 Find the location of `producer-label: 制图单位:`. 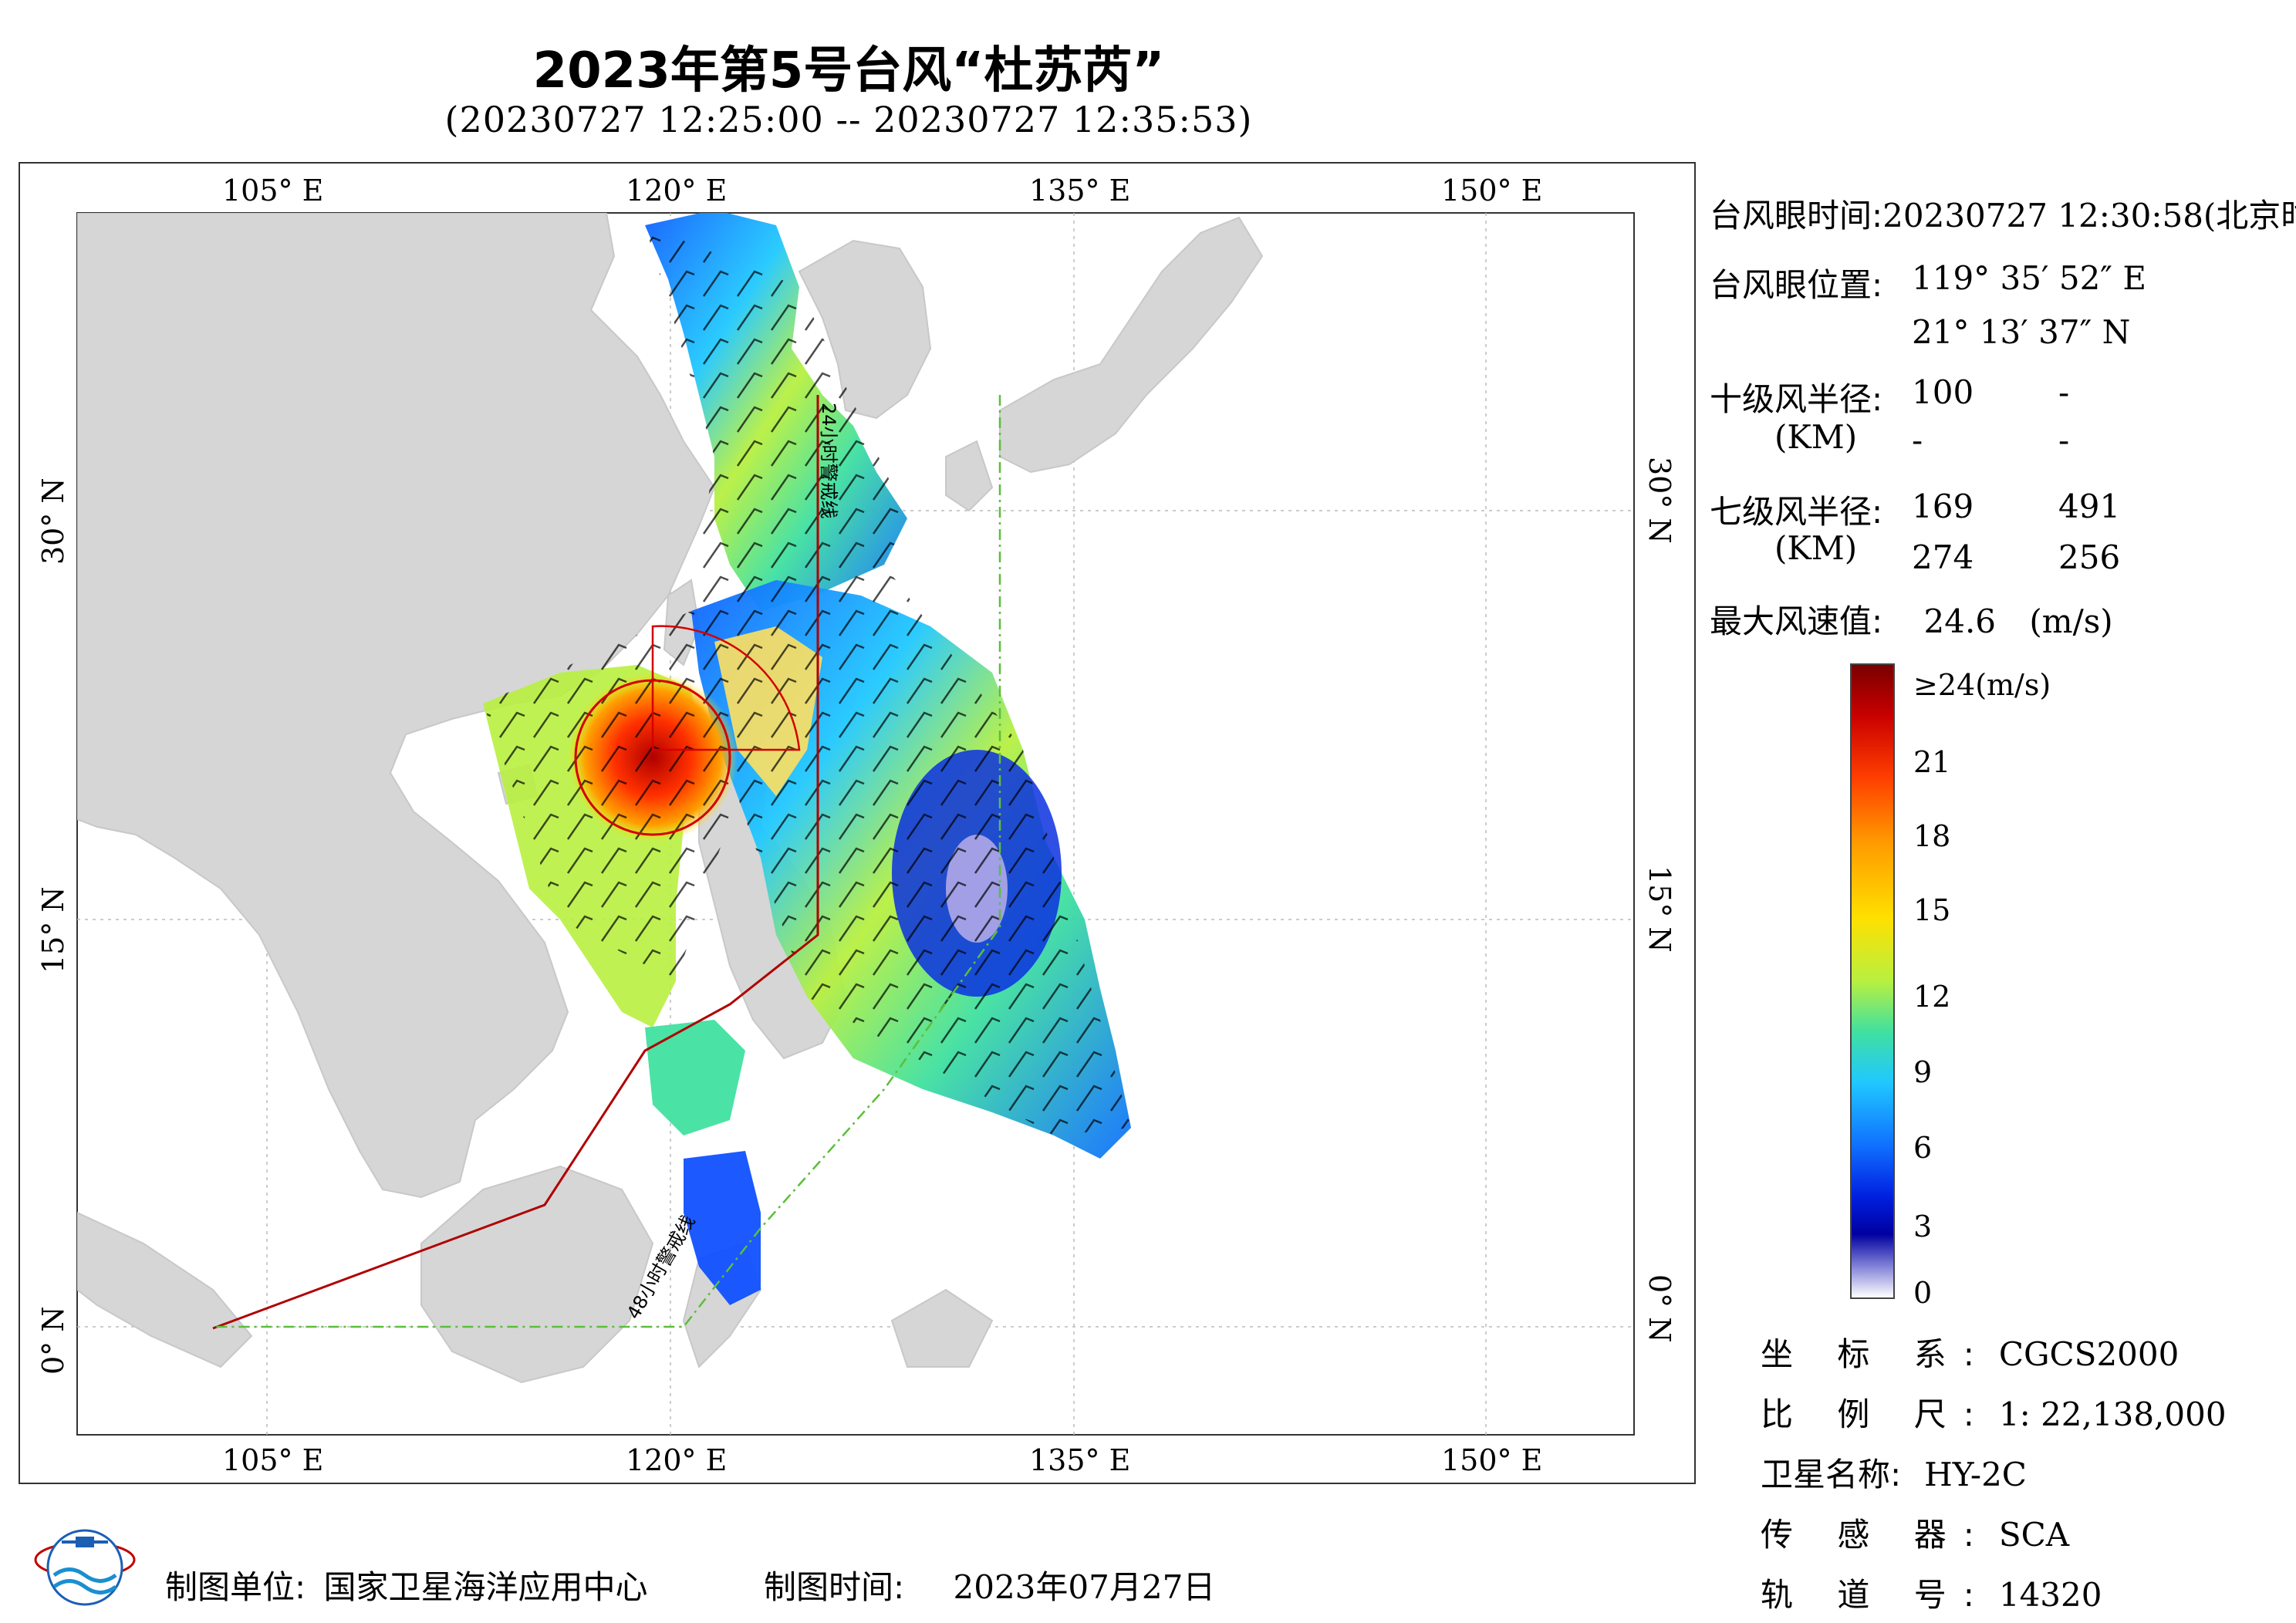

producer-label: 制图单位: is located at coordinates (235, 1587).